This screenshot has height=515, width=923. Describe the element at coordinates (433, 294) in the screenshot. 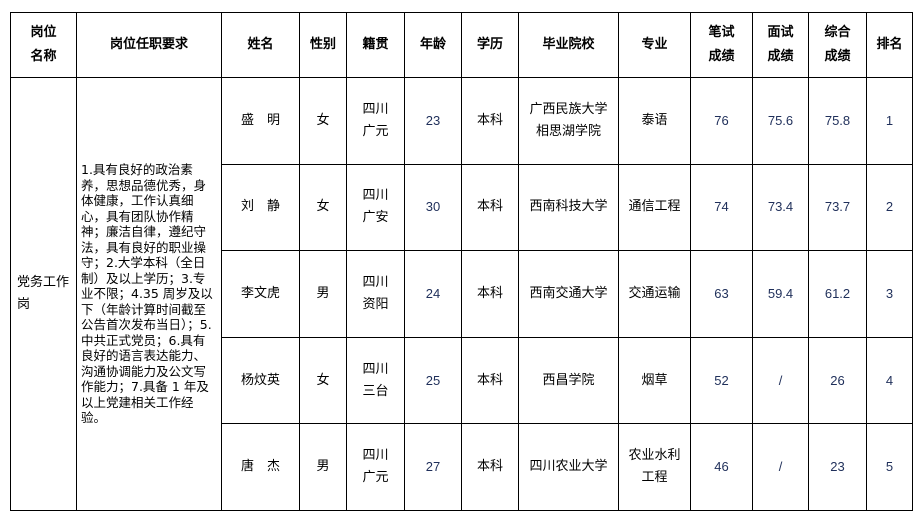

I see `cell-age: 24` at that location.